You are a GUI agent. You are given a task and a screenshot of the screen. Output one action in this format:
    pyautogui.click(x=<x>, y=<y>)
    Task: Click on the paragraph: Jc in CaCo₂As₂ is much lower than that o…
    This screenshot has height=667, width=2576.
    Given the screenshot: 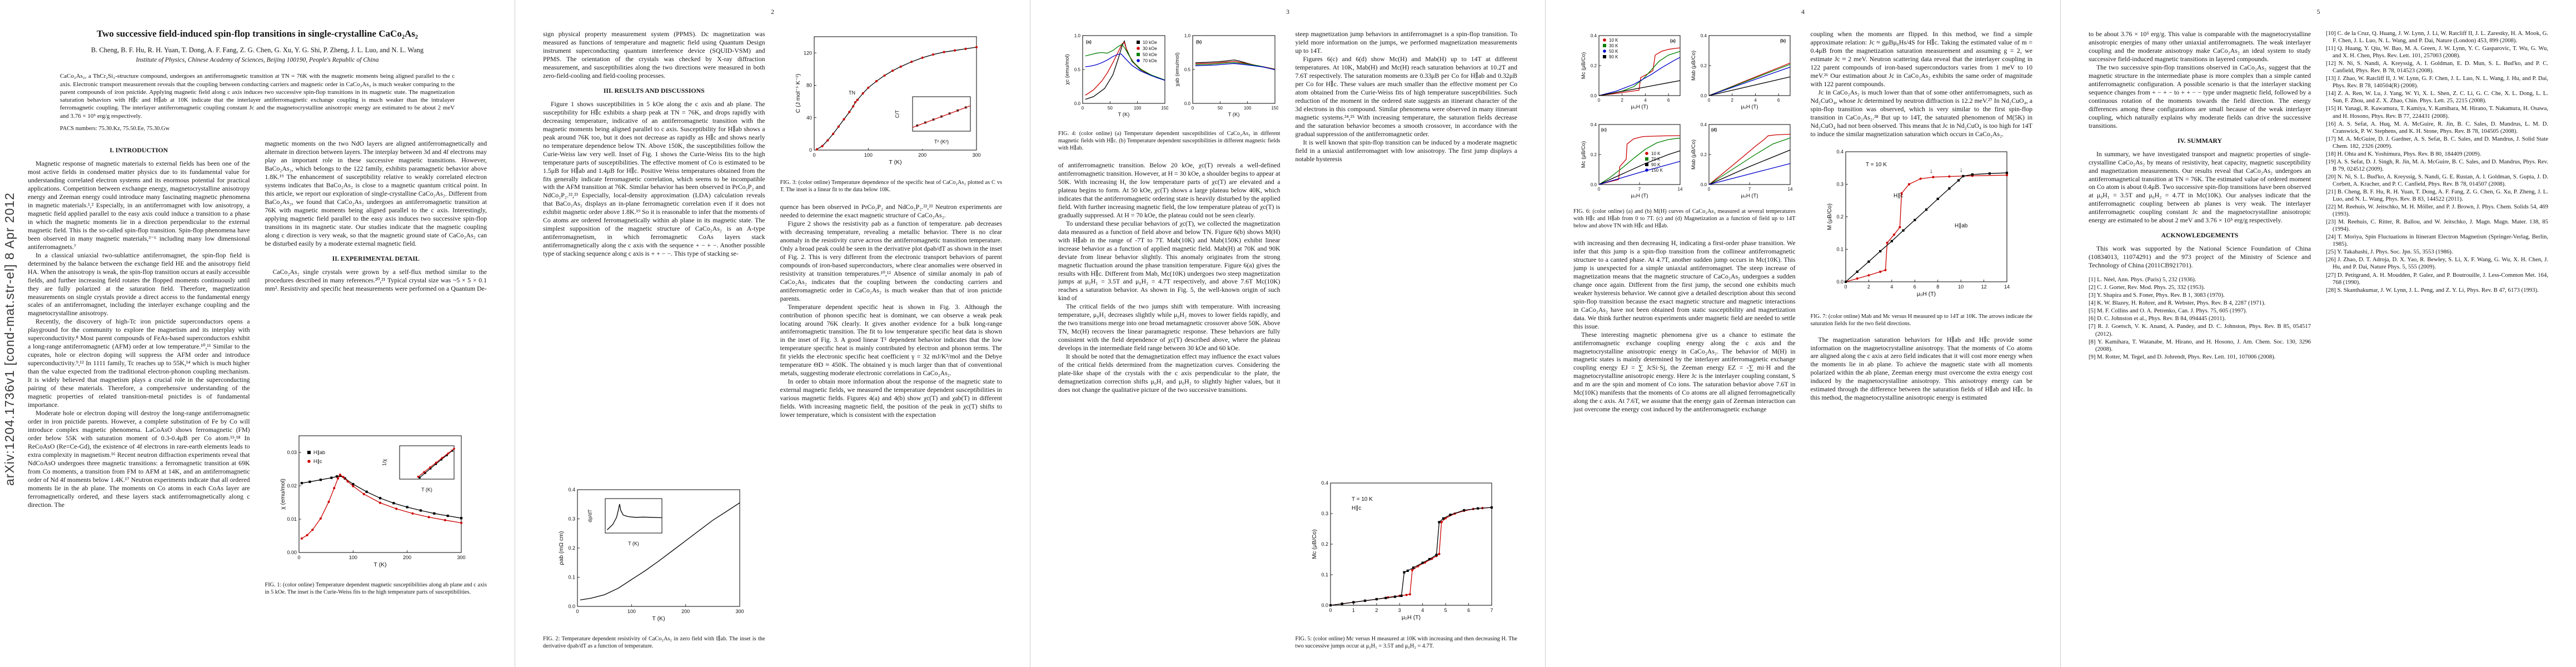 What is the action you would take?
    pyautogui.click(x=1921, y=113)
    